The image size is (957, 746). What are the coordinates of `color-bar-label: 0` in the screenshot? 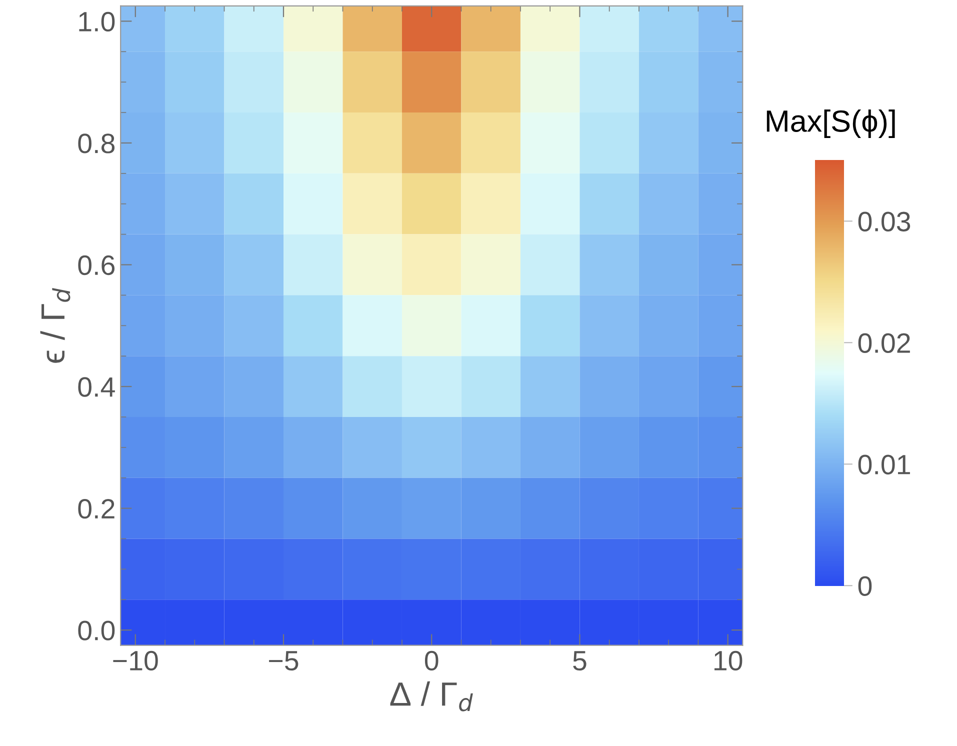 It's located at (865, 586).